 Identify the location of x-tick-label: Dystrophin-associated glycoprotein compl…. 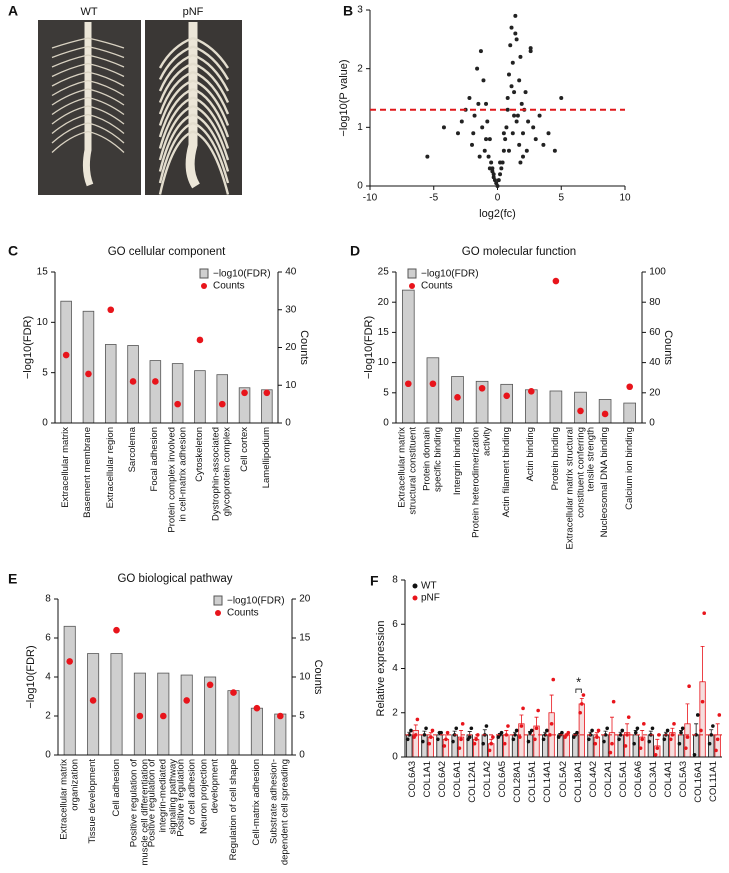
(221, 474).